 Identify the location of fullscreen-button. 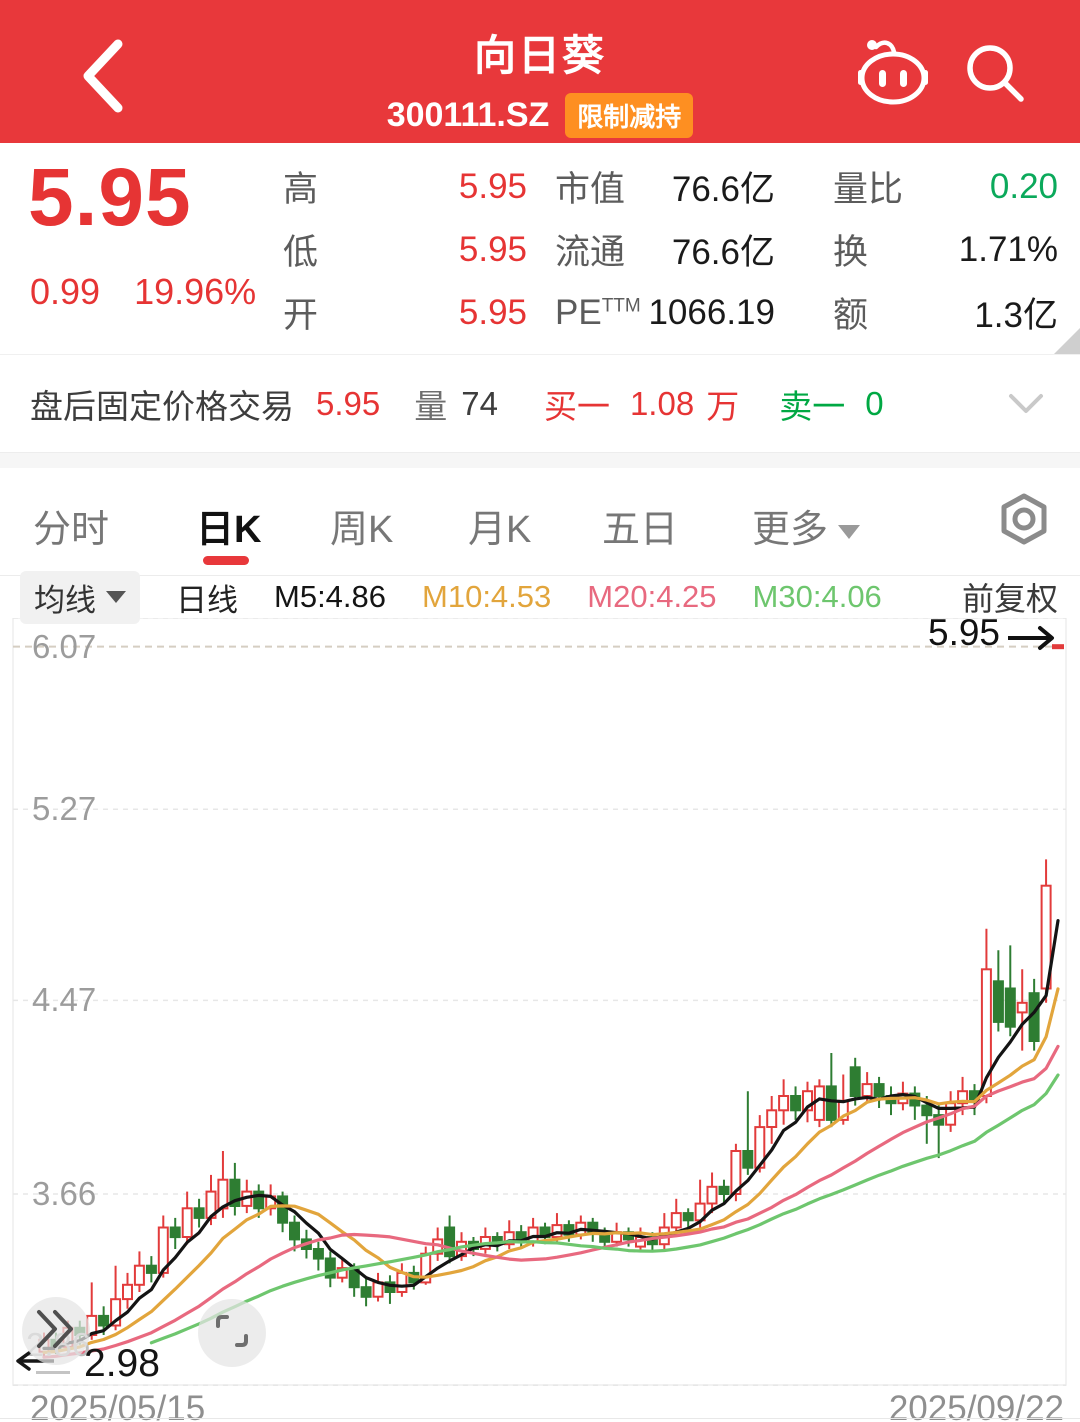
(232, 1333).